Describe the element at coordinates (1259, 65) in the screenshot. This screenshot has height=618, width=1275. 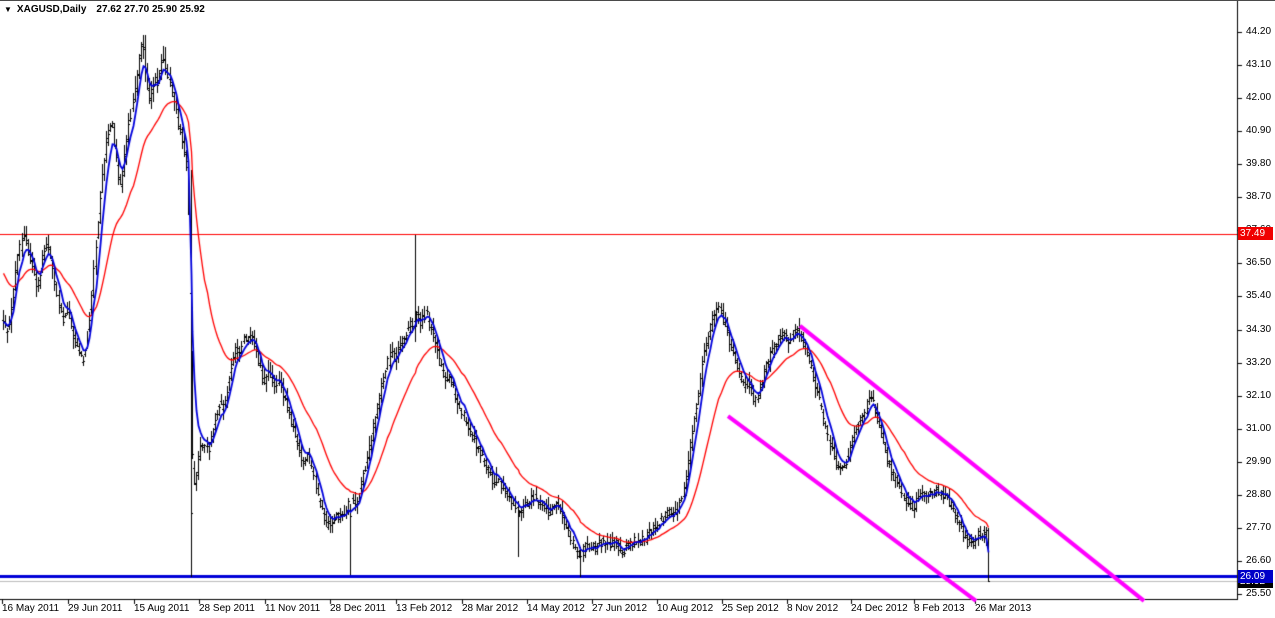
I see `price-tick-label: 43.10` at that location.